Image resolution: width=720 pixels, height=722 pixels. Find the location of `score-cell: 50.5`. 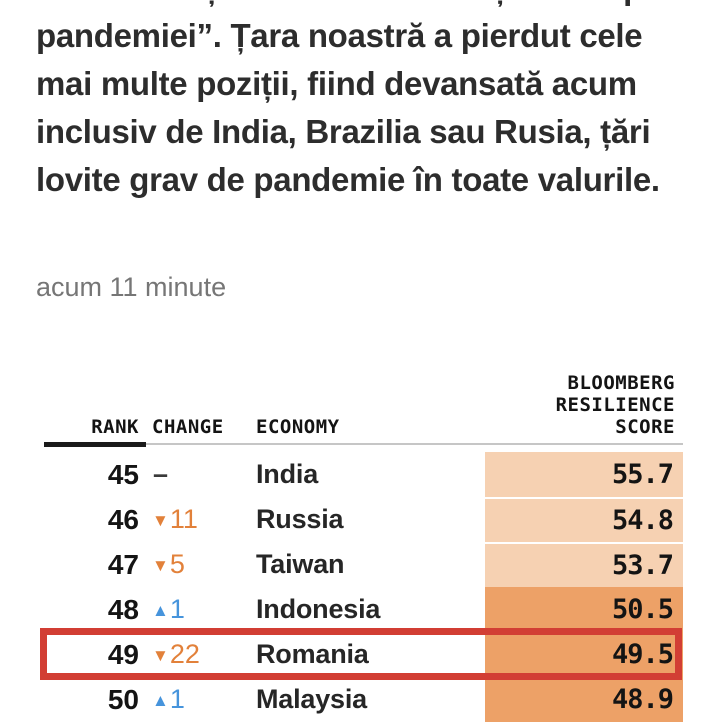

score-cell: 50.5 is located at coordinates (584, 609).